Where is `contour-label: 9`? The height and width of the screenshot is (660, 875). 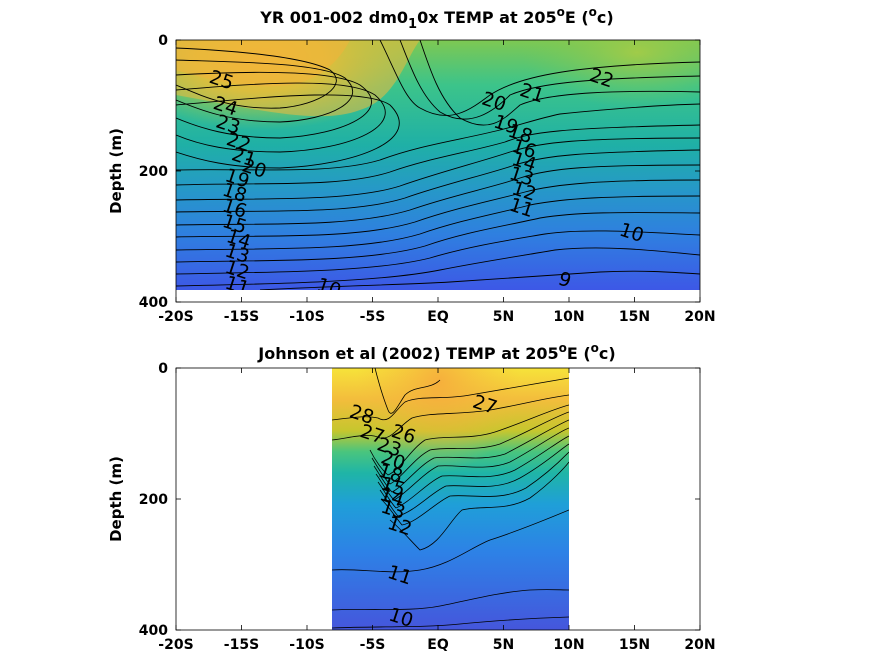 contour-label: 9 is located at coordinates (565, 280).